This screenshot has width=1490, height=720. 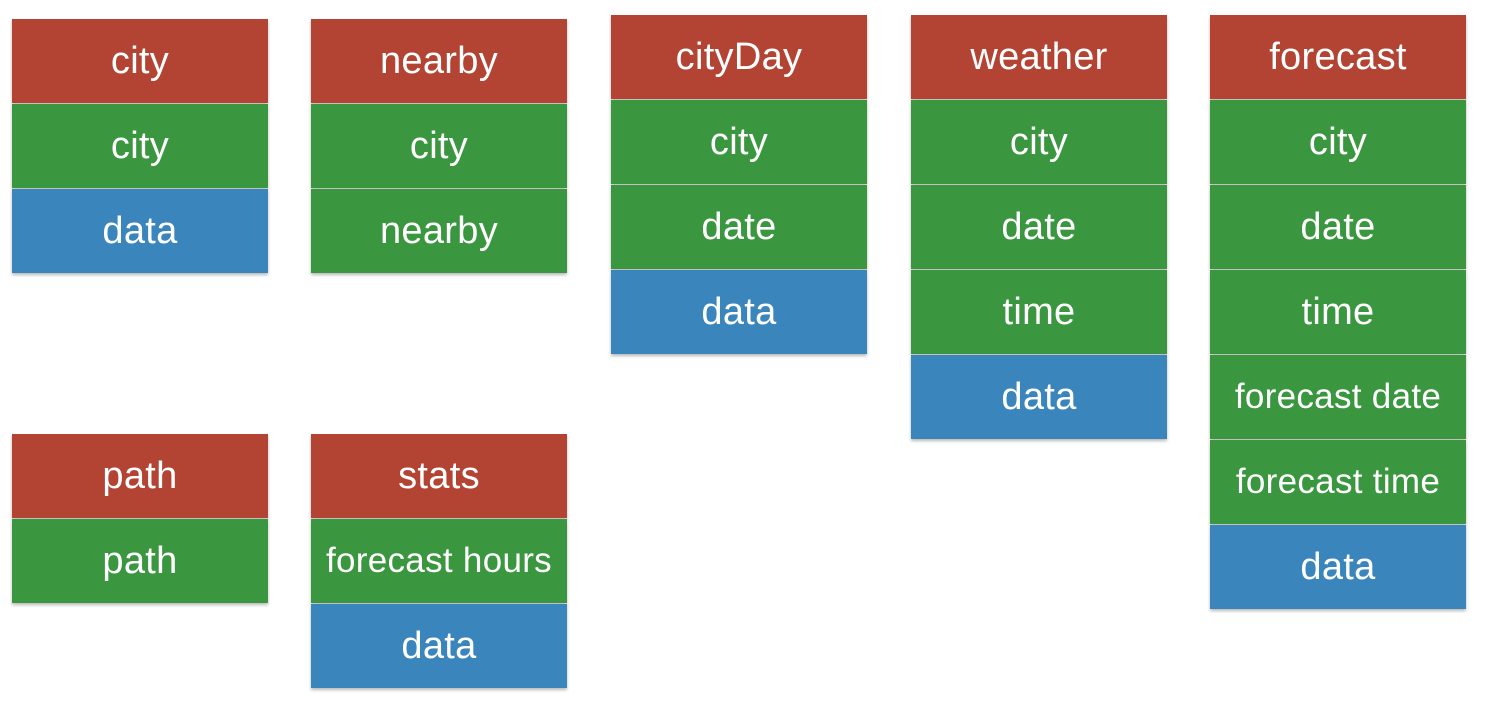 I want to click on table-path: path path, so click(x=140, y=519).